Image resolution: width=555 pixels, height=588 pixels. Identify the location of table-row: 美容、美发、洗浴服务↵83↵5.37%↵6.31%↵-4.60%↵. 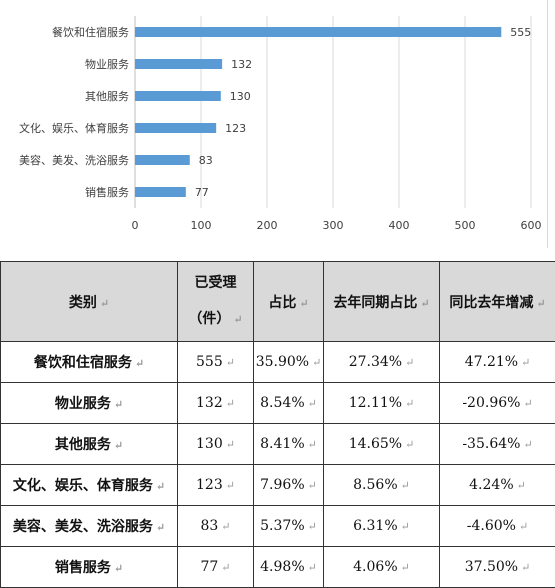
(278, 526).